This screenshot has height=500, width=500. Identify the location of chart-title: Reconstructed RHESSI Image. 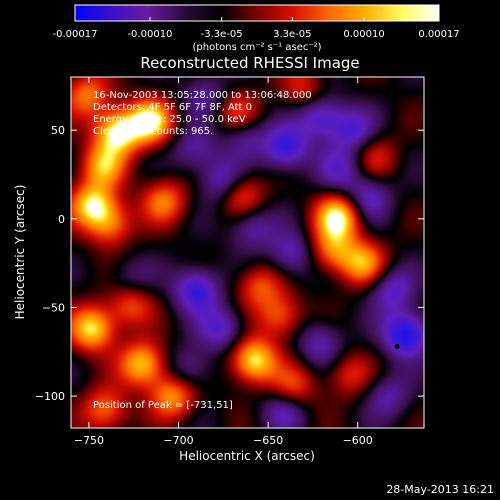
(249, 63).